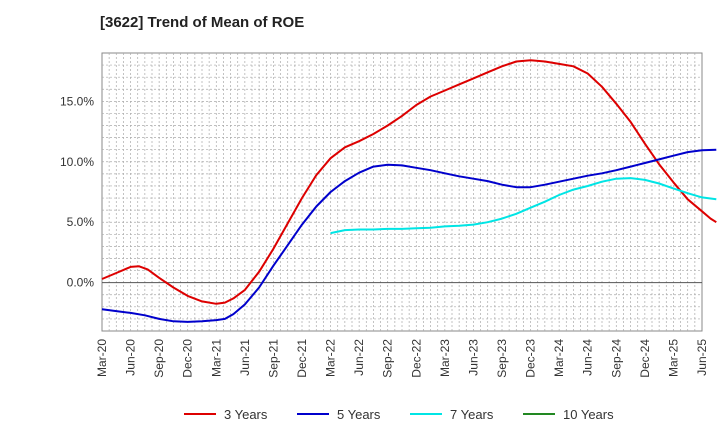  What do you see at coordinates (531, 358) in the screenshot?
I see `x-tick-label: Dec-23` at bounding box center [531, 358].